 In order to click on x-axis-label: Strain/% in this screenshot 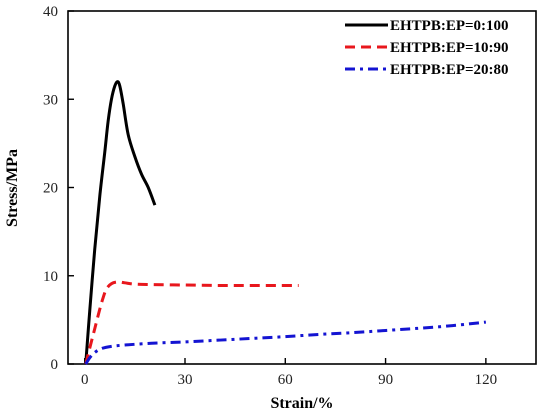, I will do `click(301, 403)`.